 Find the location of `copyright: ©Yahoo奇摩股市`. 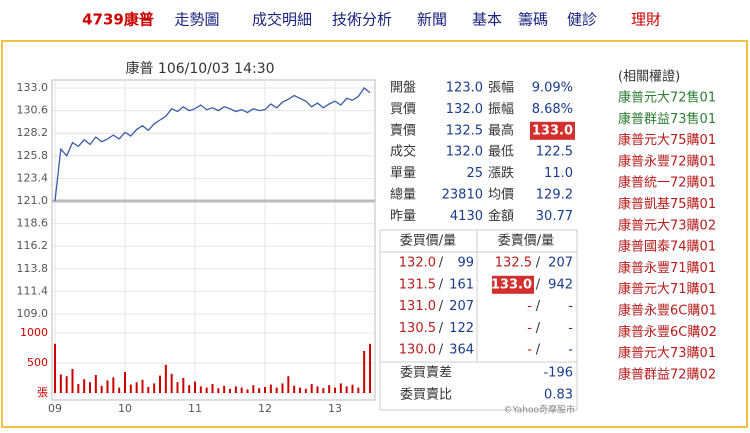

copyright: ©Yahoo奇摩股市 is located at coordinates (540, 410).